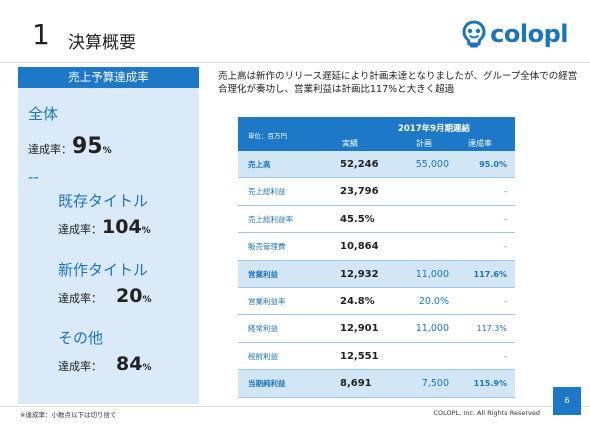  I want to click on row-rate: 115.9%, so click(490, 384).